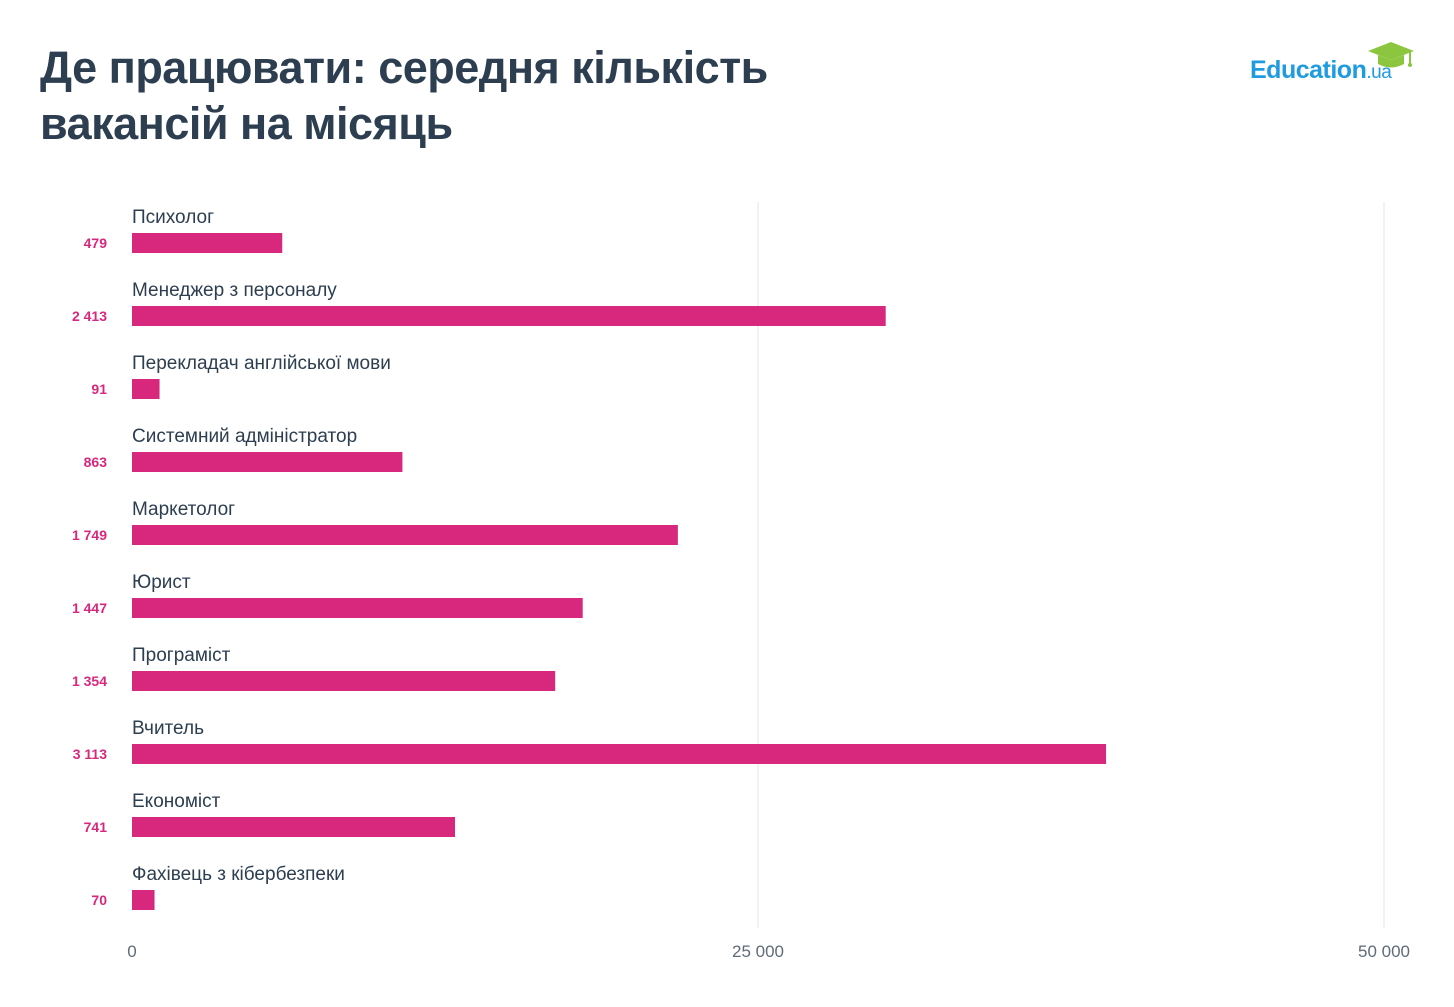  What do you see at coordinates (99, 900) in the screenshot?
I see `value-label: 70` at bounding box center [99, 900].